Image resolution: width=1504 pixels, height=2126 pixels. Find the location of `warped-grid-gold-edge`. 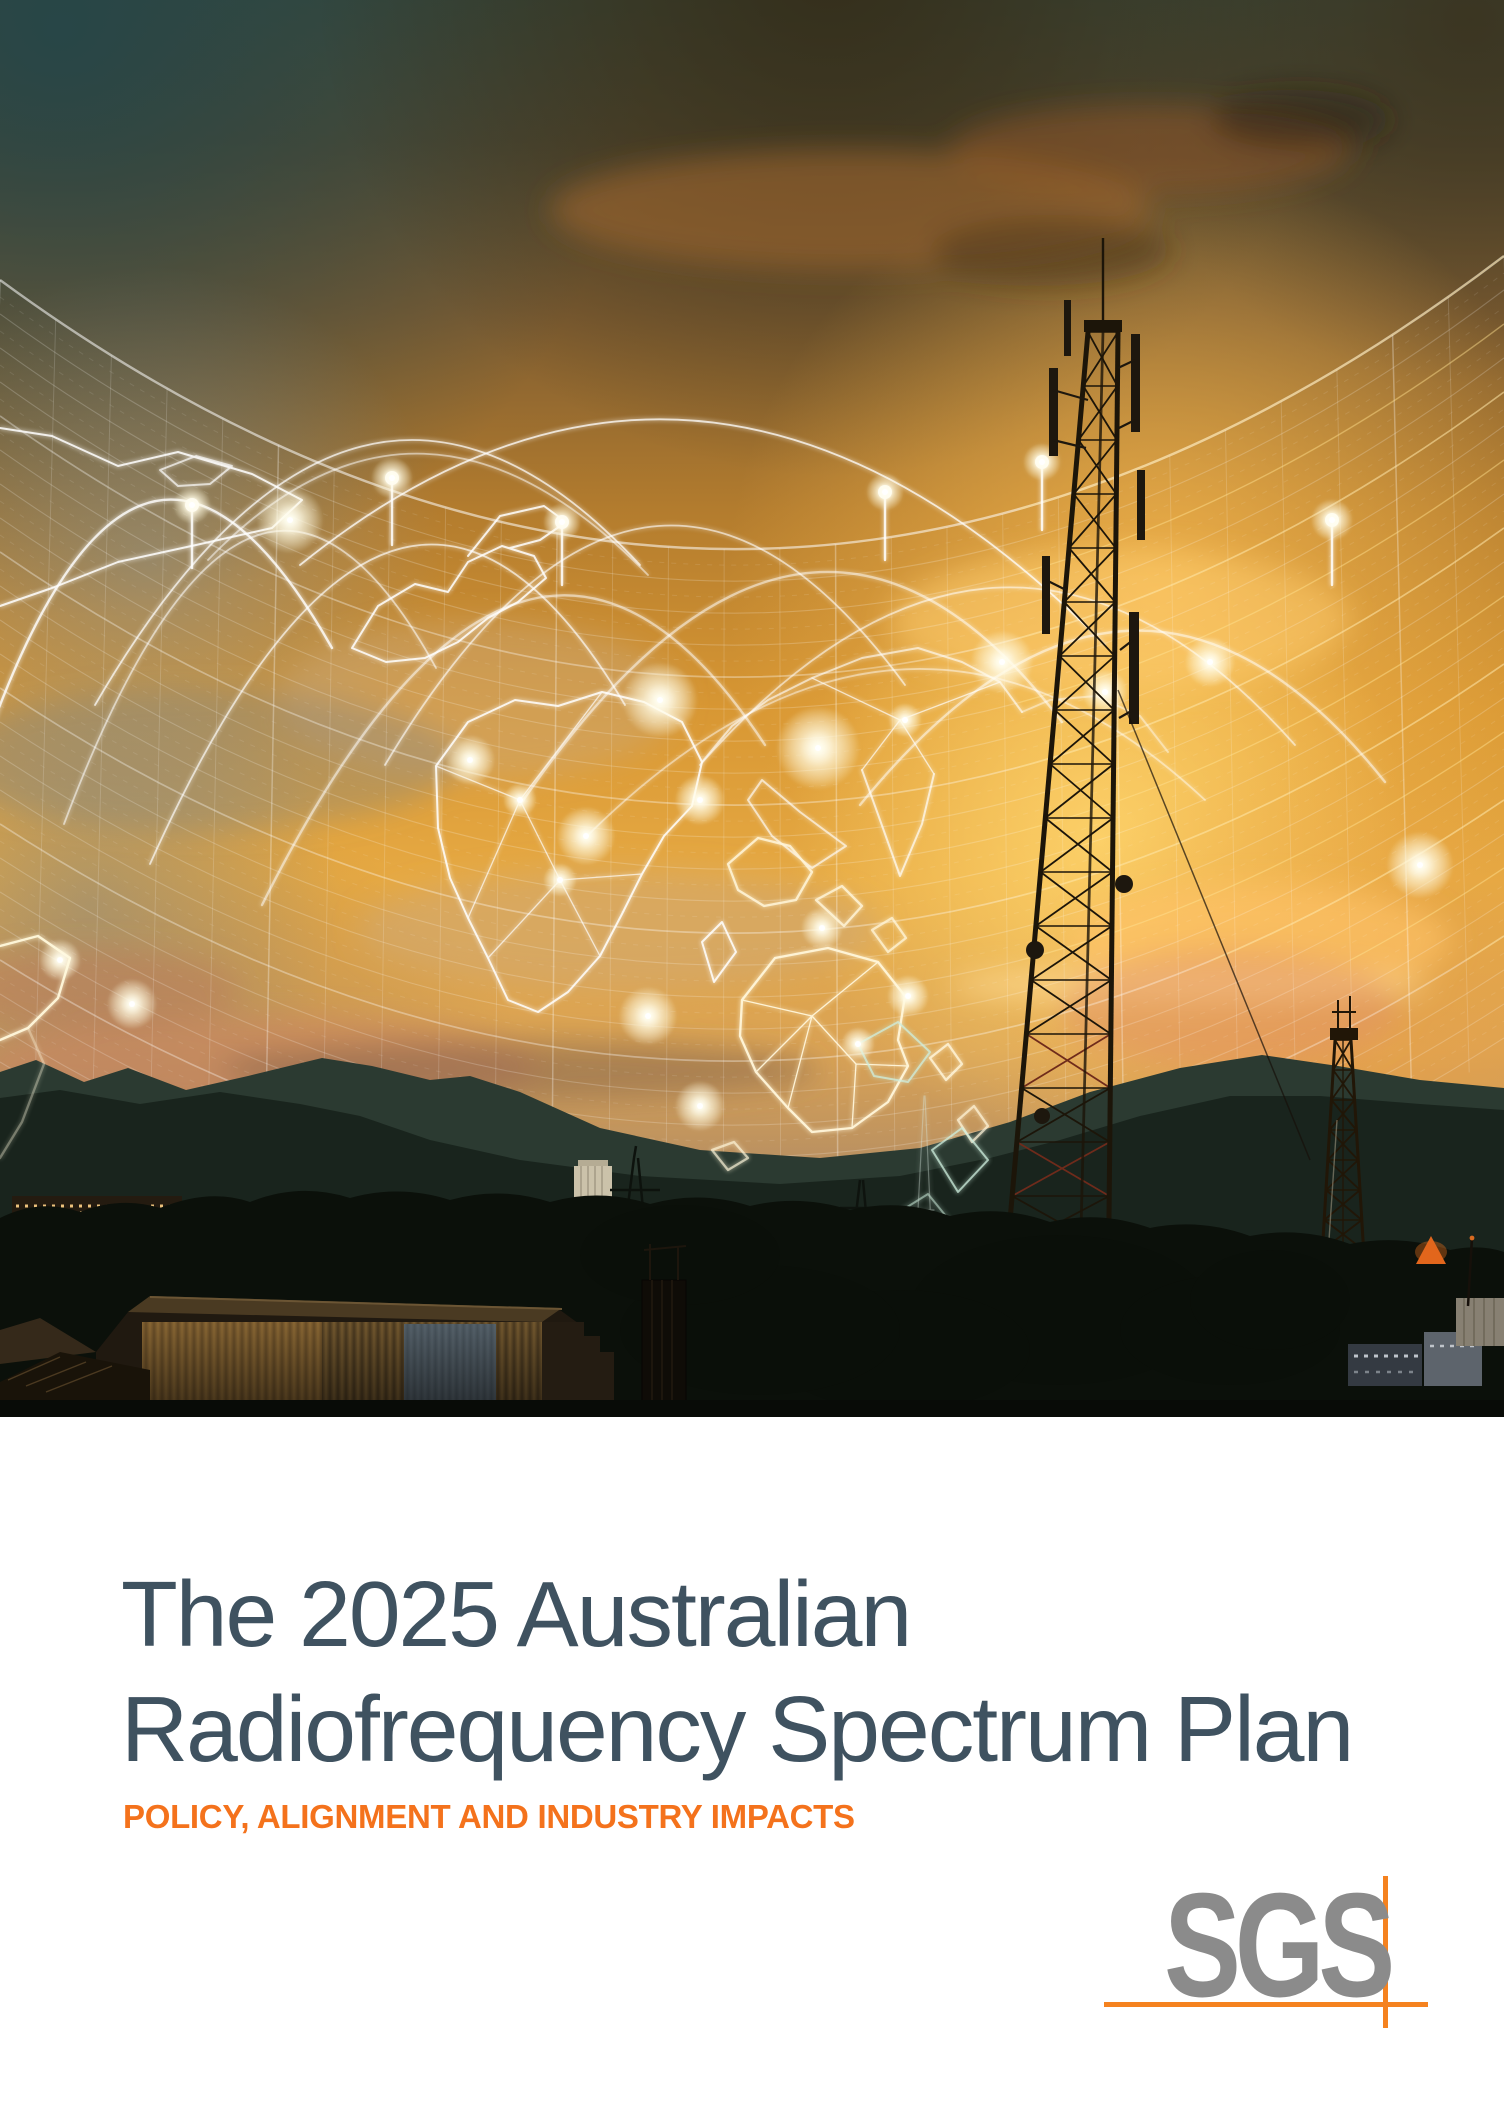

warped-grid-gold-edge is located at coordinates (1262, 607).